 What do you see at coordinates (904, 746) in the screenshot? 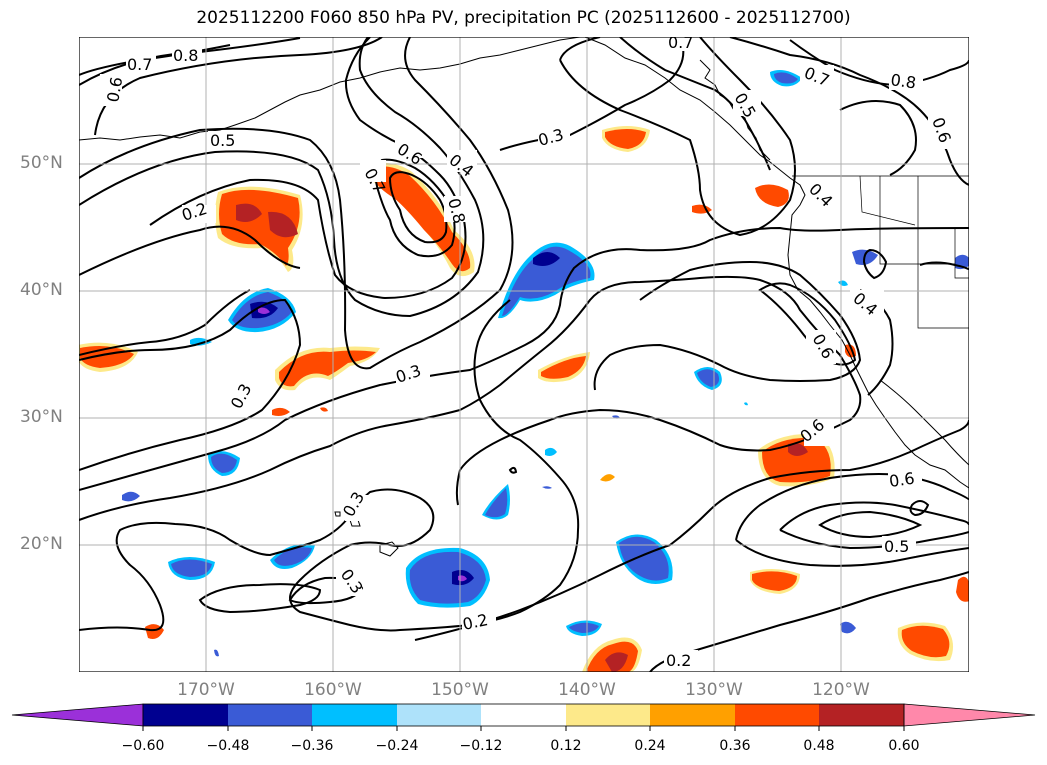
I see `colorbar-tick-label: 0.60` at bounding box center [904, 746].